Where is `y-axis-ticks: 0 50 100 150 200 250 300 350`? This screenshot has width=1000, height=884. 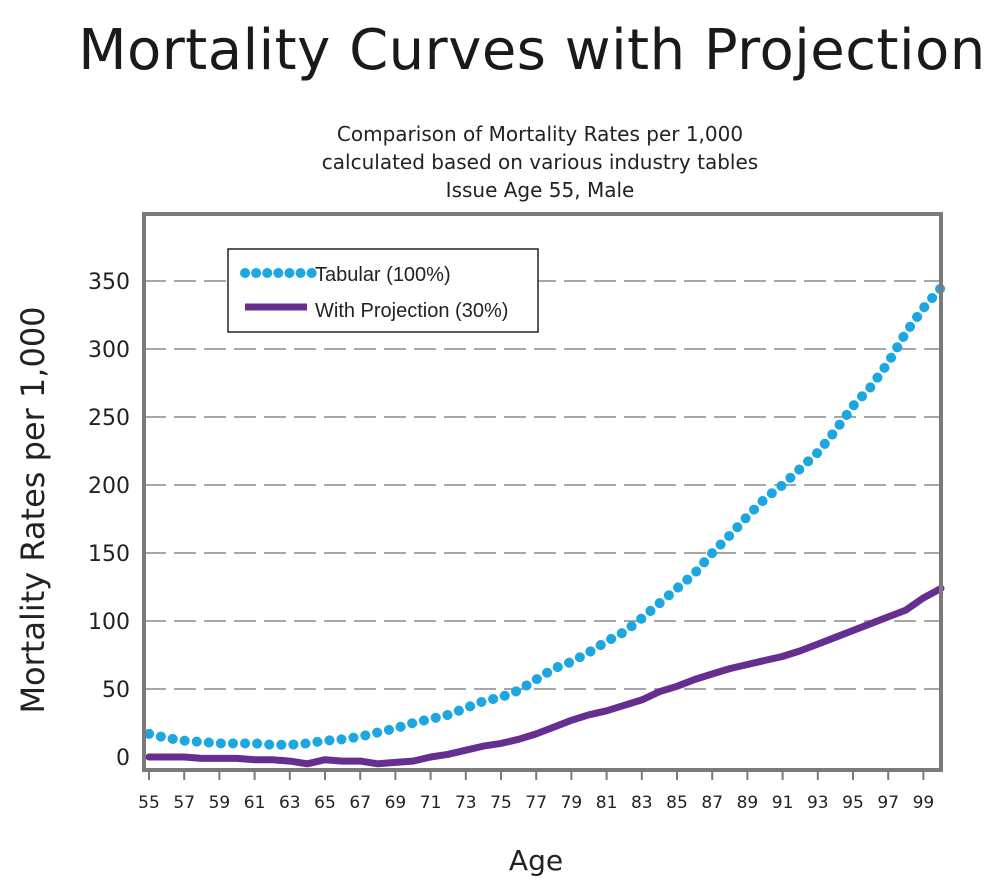
y-axis-ticks: 0 50 100 150 200 250 300 350 is located at coordinates (109, 520).